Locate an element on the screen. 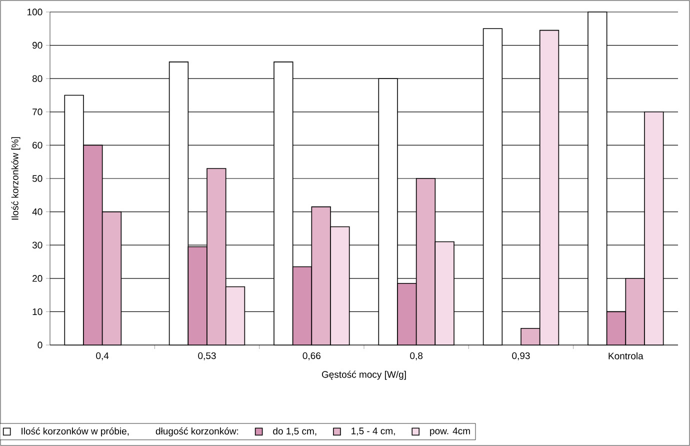 This screenshot has width=690, height=446. x-tick-label: 0,53 is located at coordinates (207, 356).